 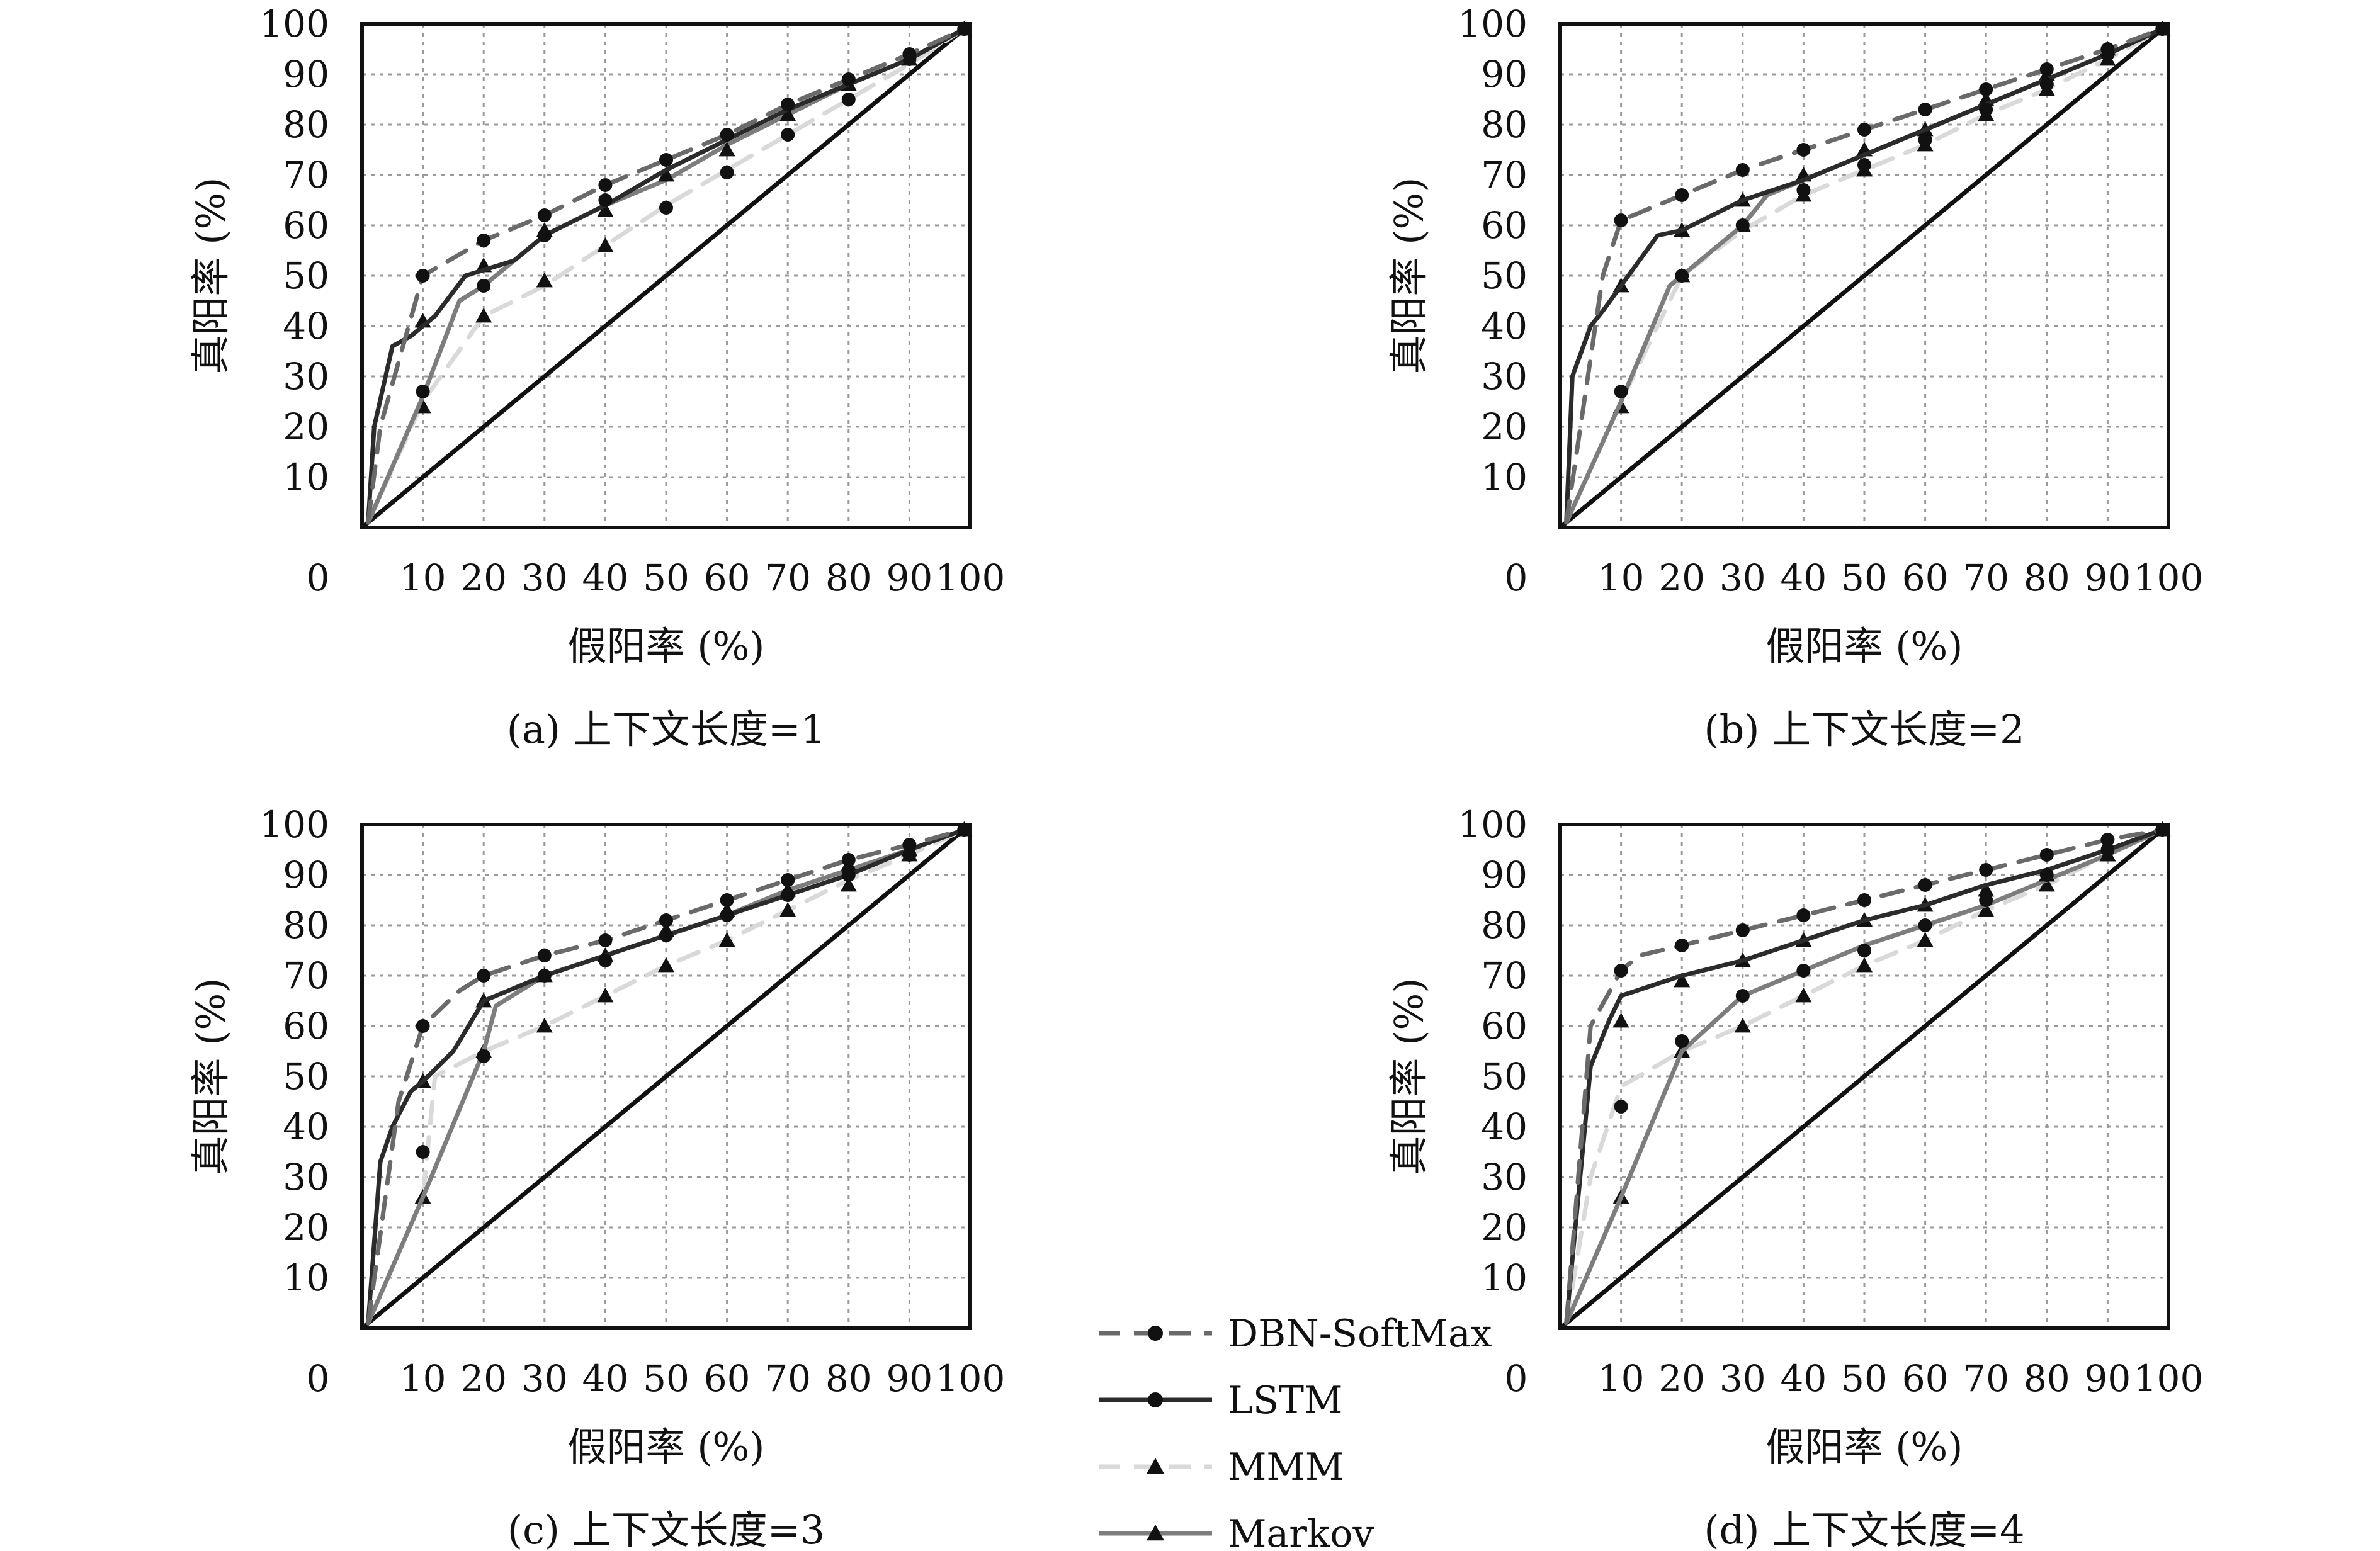 I want to click on x-tick-label: 10, so click(x=1621, y=1378).